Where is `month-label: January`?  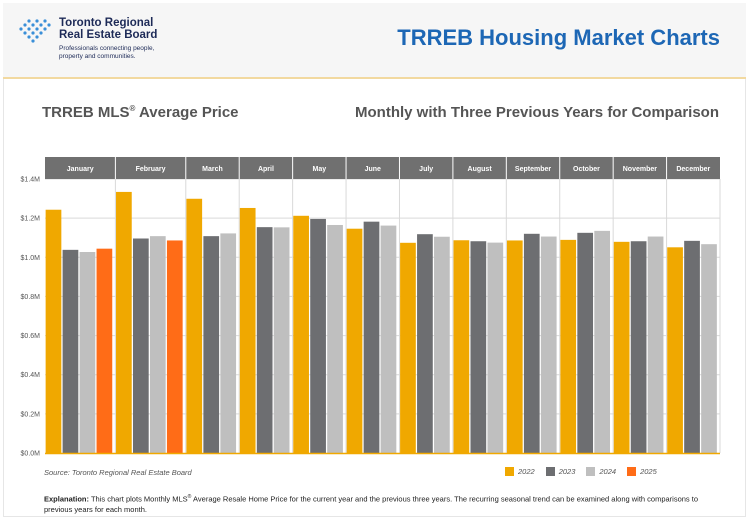
month-label: January is located at coordinates (80, 169).